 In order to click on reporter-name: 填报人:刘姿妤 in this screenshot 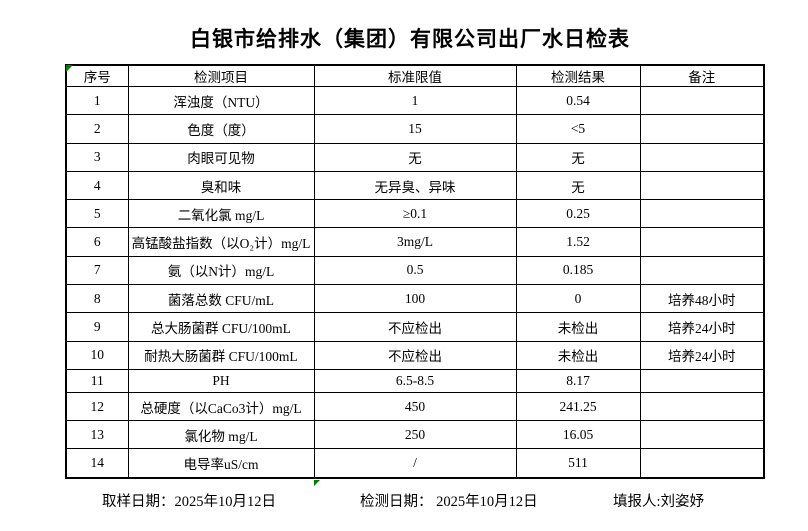, I will do `click(659, 502)`.